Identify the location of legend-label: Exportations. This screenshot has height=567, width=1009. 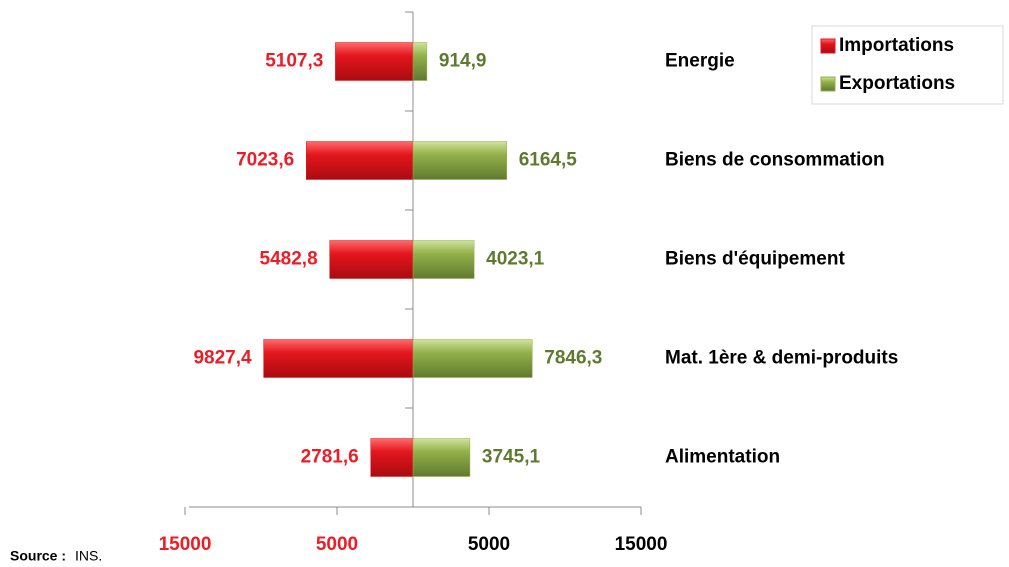
(897, 83).